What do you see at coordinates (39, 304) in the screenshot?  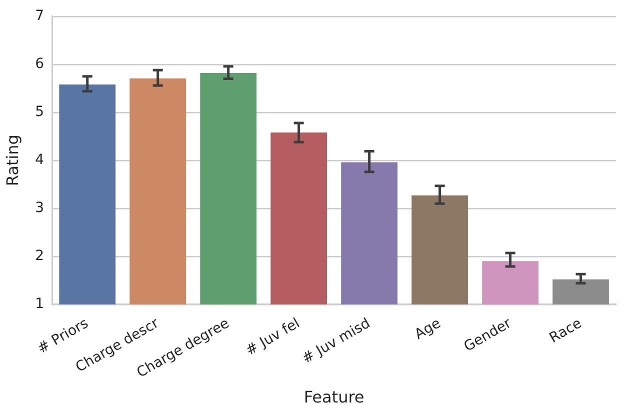 I see `y-tick-label: 1` at bounding box center [39, 304].